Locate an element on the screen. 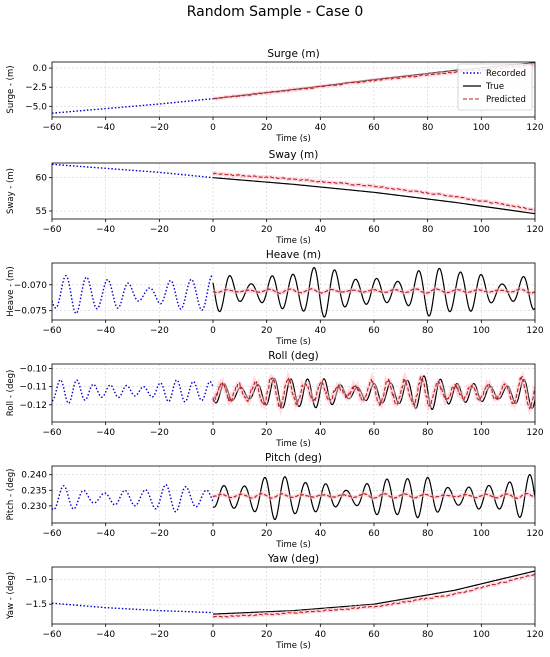 The height and width of the screenshot is (657, 550). roll-deg-xtick-label: 20 is located at coordinates (267, 433).